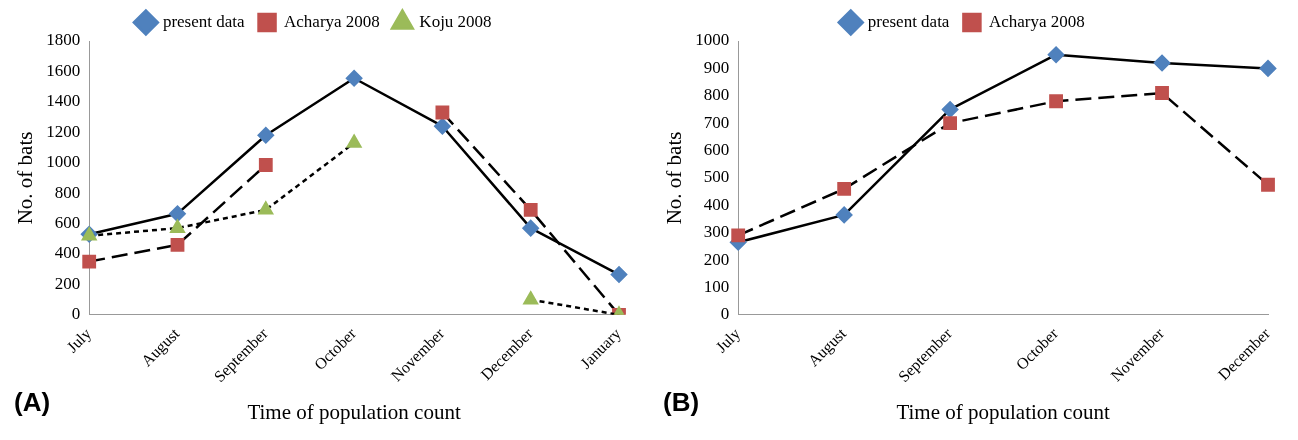 The image size is (1298, 440). I want to click on y-tick-label: 1200, so click(63, 131).